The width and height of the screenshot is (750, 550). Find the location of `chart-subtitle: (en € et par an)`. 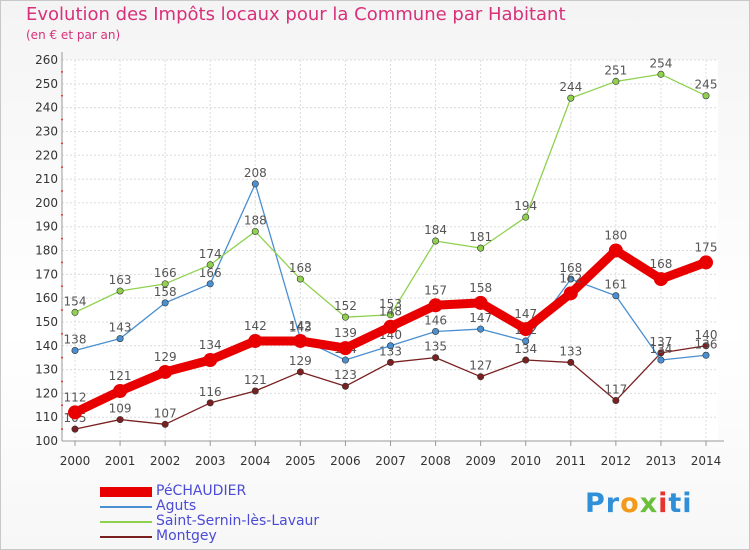

chart-subtitle: (en € et par an) is located at coordinates (73, 35).